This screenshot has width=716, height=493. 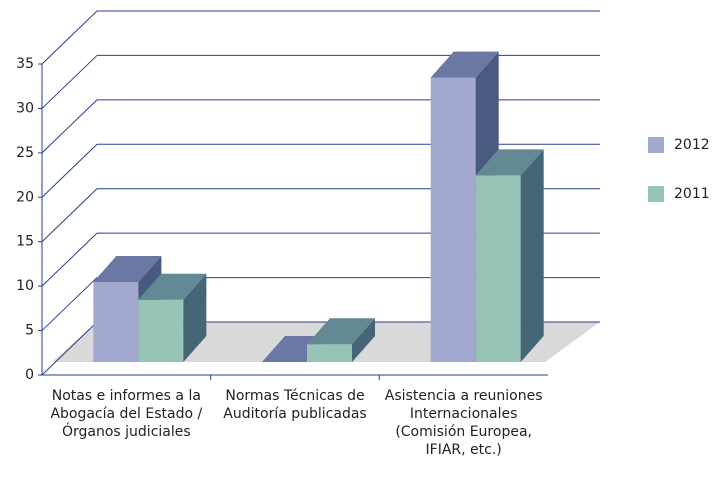 What do you see at coordinates (29, 375) in the screenshot?
I see `y-tick-label: 0` at bounding box center [29, 375].